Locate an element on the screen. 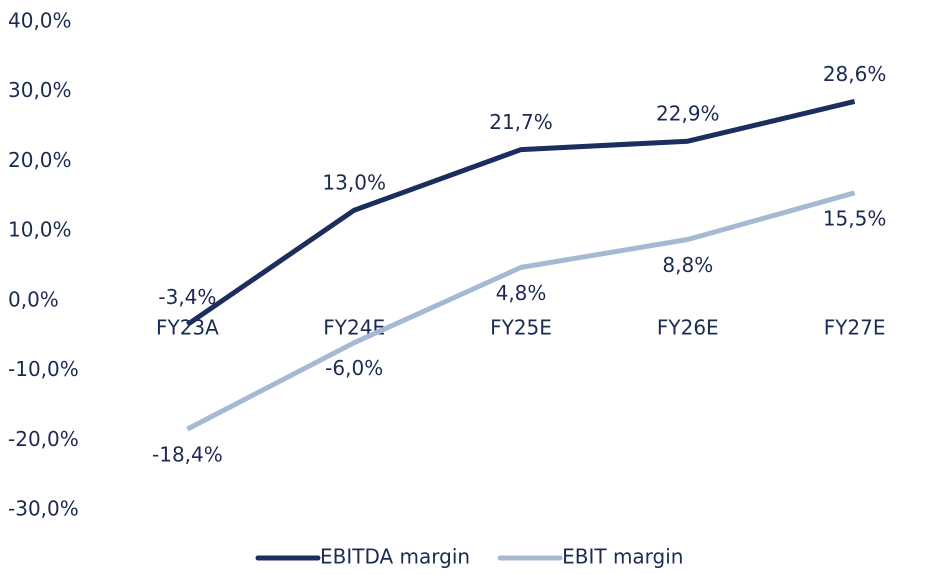 The height and width of the screenshot is (574, 938). legend-label: EBITDA margin is located at coordinates (395, 557).